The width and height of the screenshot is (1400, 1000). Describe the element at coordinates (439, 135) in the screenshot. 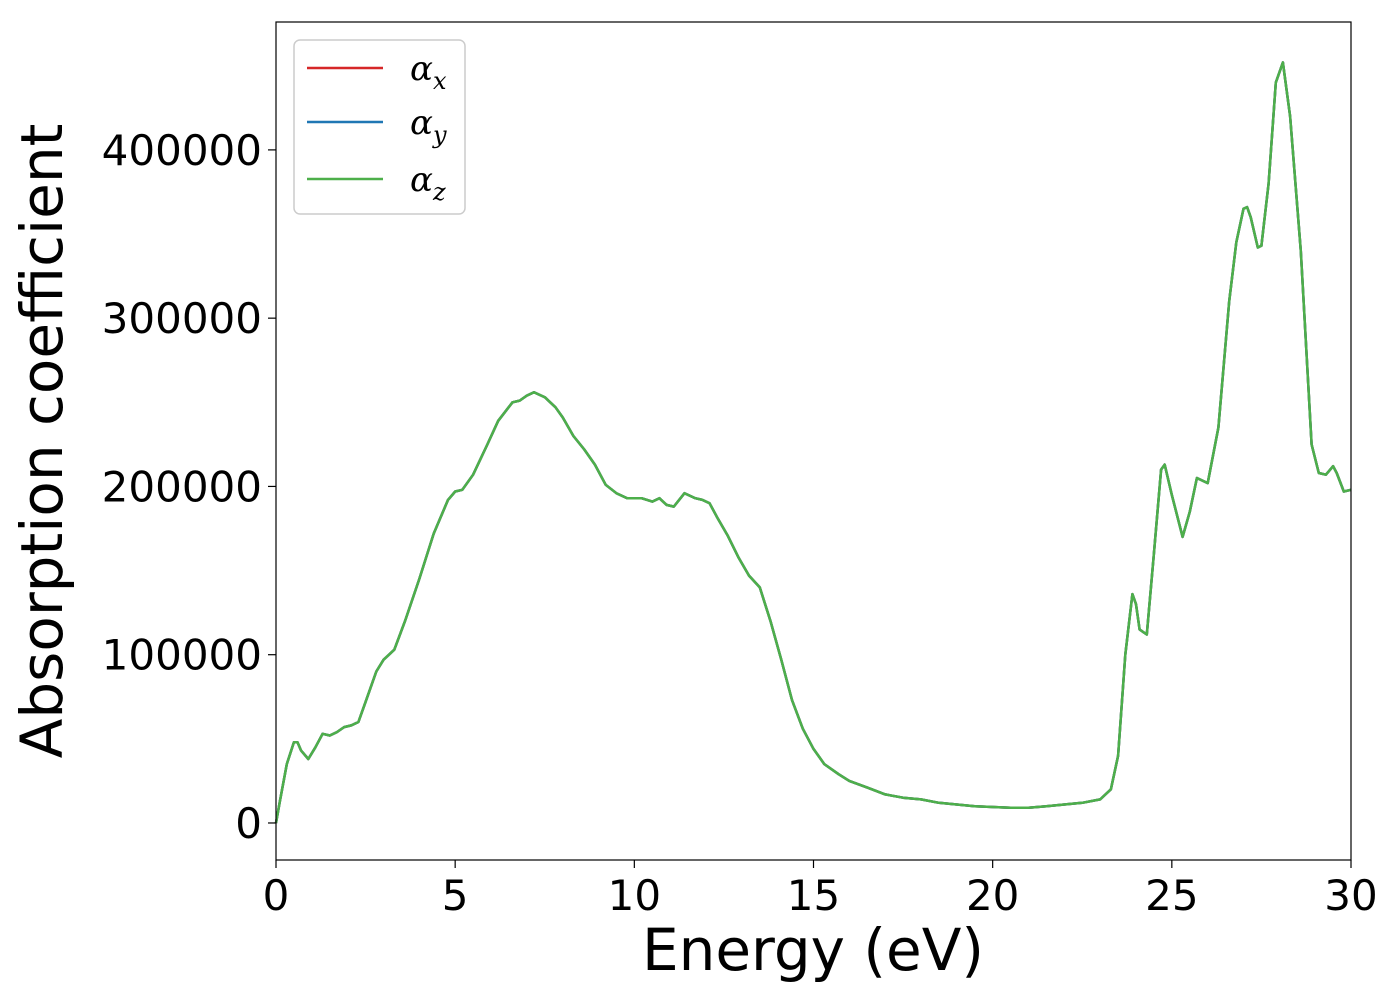

I see `legend-subscript-y: y` at that location.